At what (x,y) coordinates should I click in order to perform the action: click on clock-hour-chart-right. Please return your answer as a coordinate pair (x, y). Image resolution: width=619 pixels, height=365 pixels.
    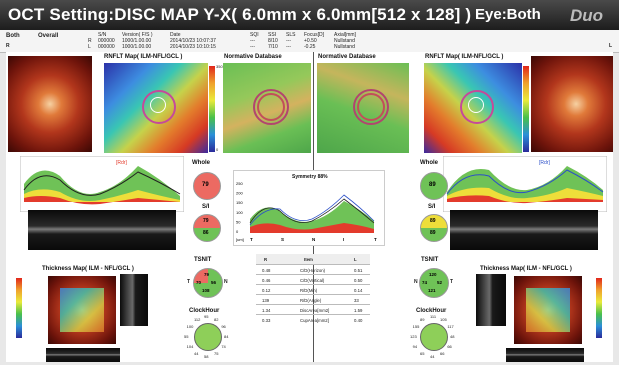
    Looking at the image, I should click on (434, 337).